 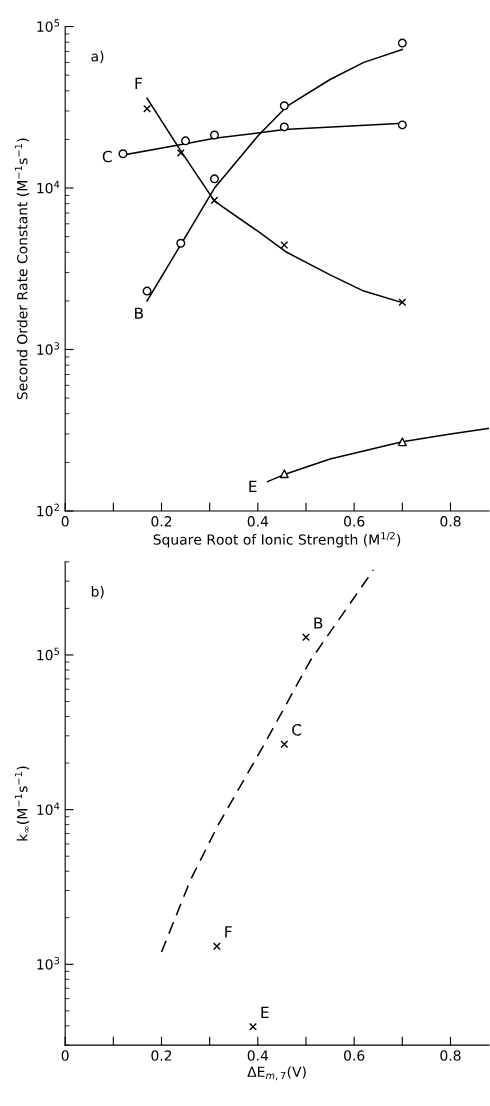 What do you see at coordinates (97, 592) in the screenshot?
I see `annotation: b)` at bounding box center [97, 592].